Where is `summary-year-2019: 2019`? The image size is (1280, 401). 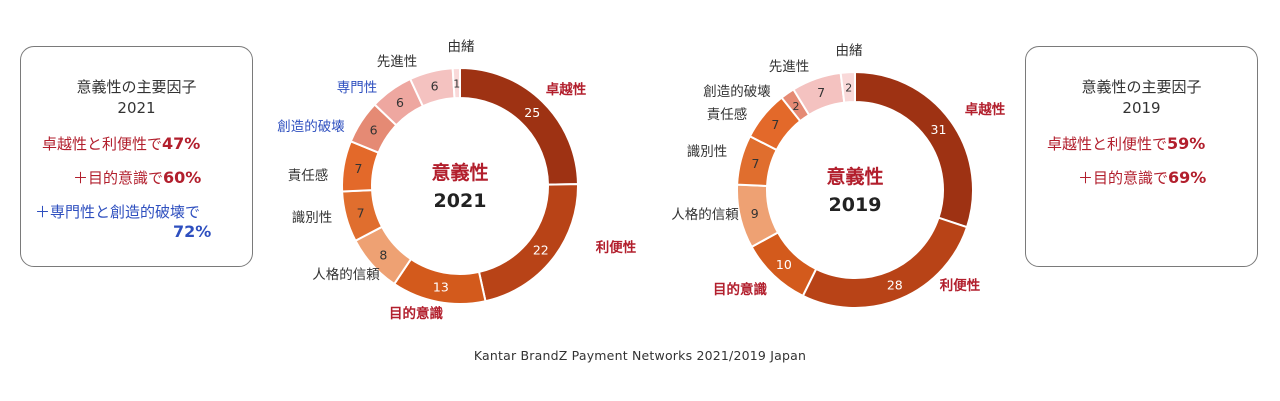 summary-year-2019: 2019 is located at coordinates (1141, 108).